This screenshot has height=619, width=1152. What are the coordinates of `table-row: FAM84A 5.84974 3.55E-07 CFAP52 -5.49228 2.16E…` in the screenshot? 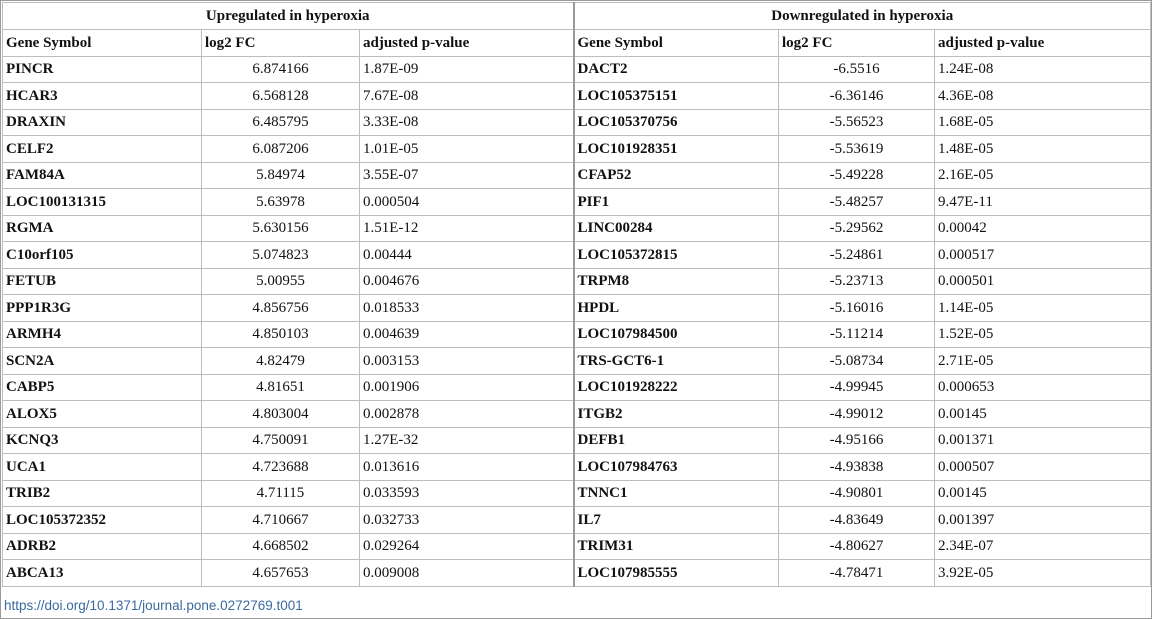 It's located at (576, 175).